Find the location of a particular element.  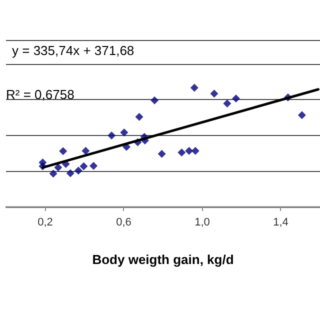

x-tick-label: 1,0 is located at coordinates (202, 222).